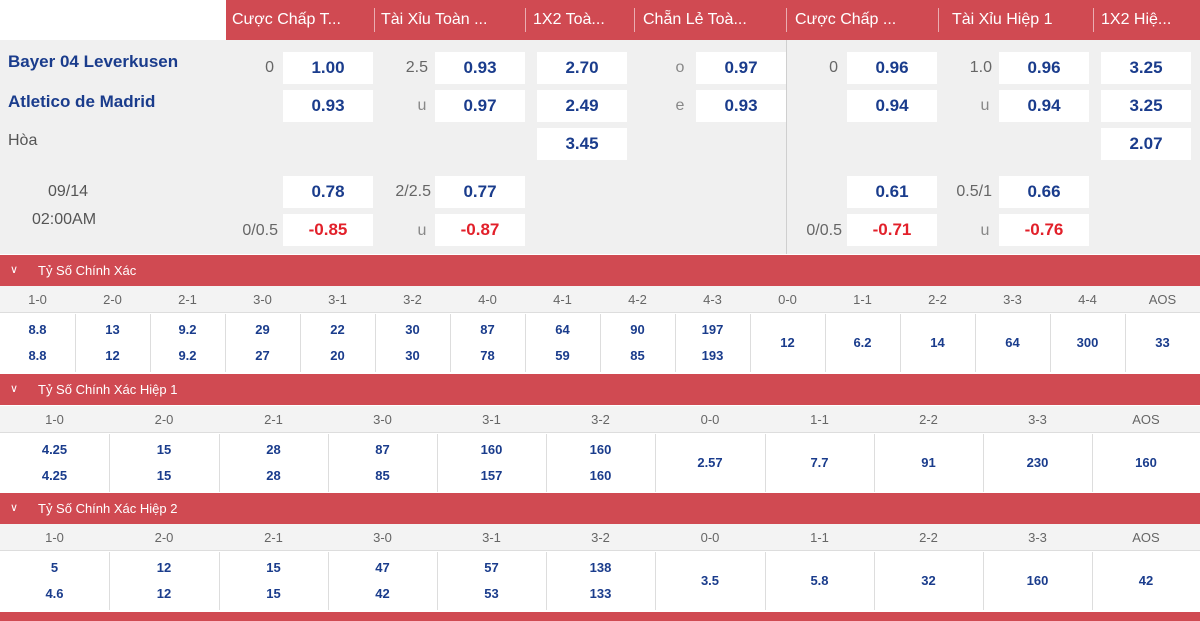 The height and width of the screenshot is (621, 1200). Describe the element at coordinates (1087, 342) in the screenshot. I see `score-odds-draw: 300` at that location.